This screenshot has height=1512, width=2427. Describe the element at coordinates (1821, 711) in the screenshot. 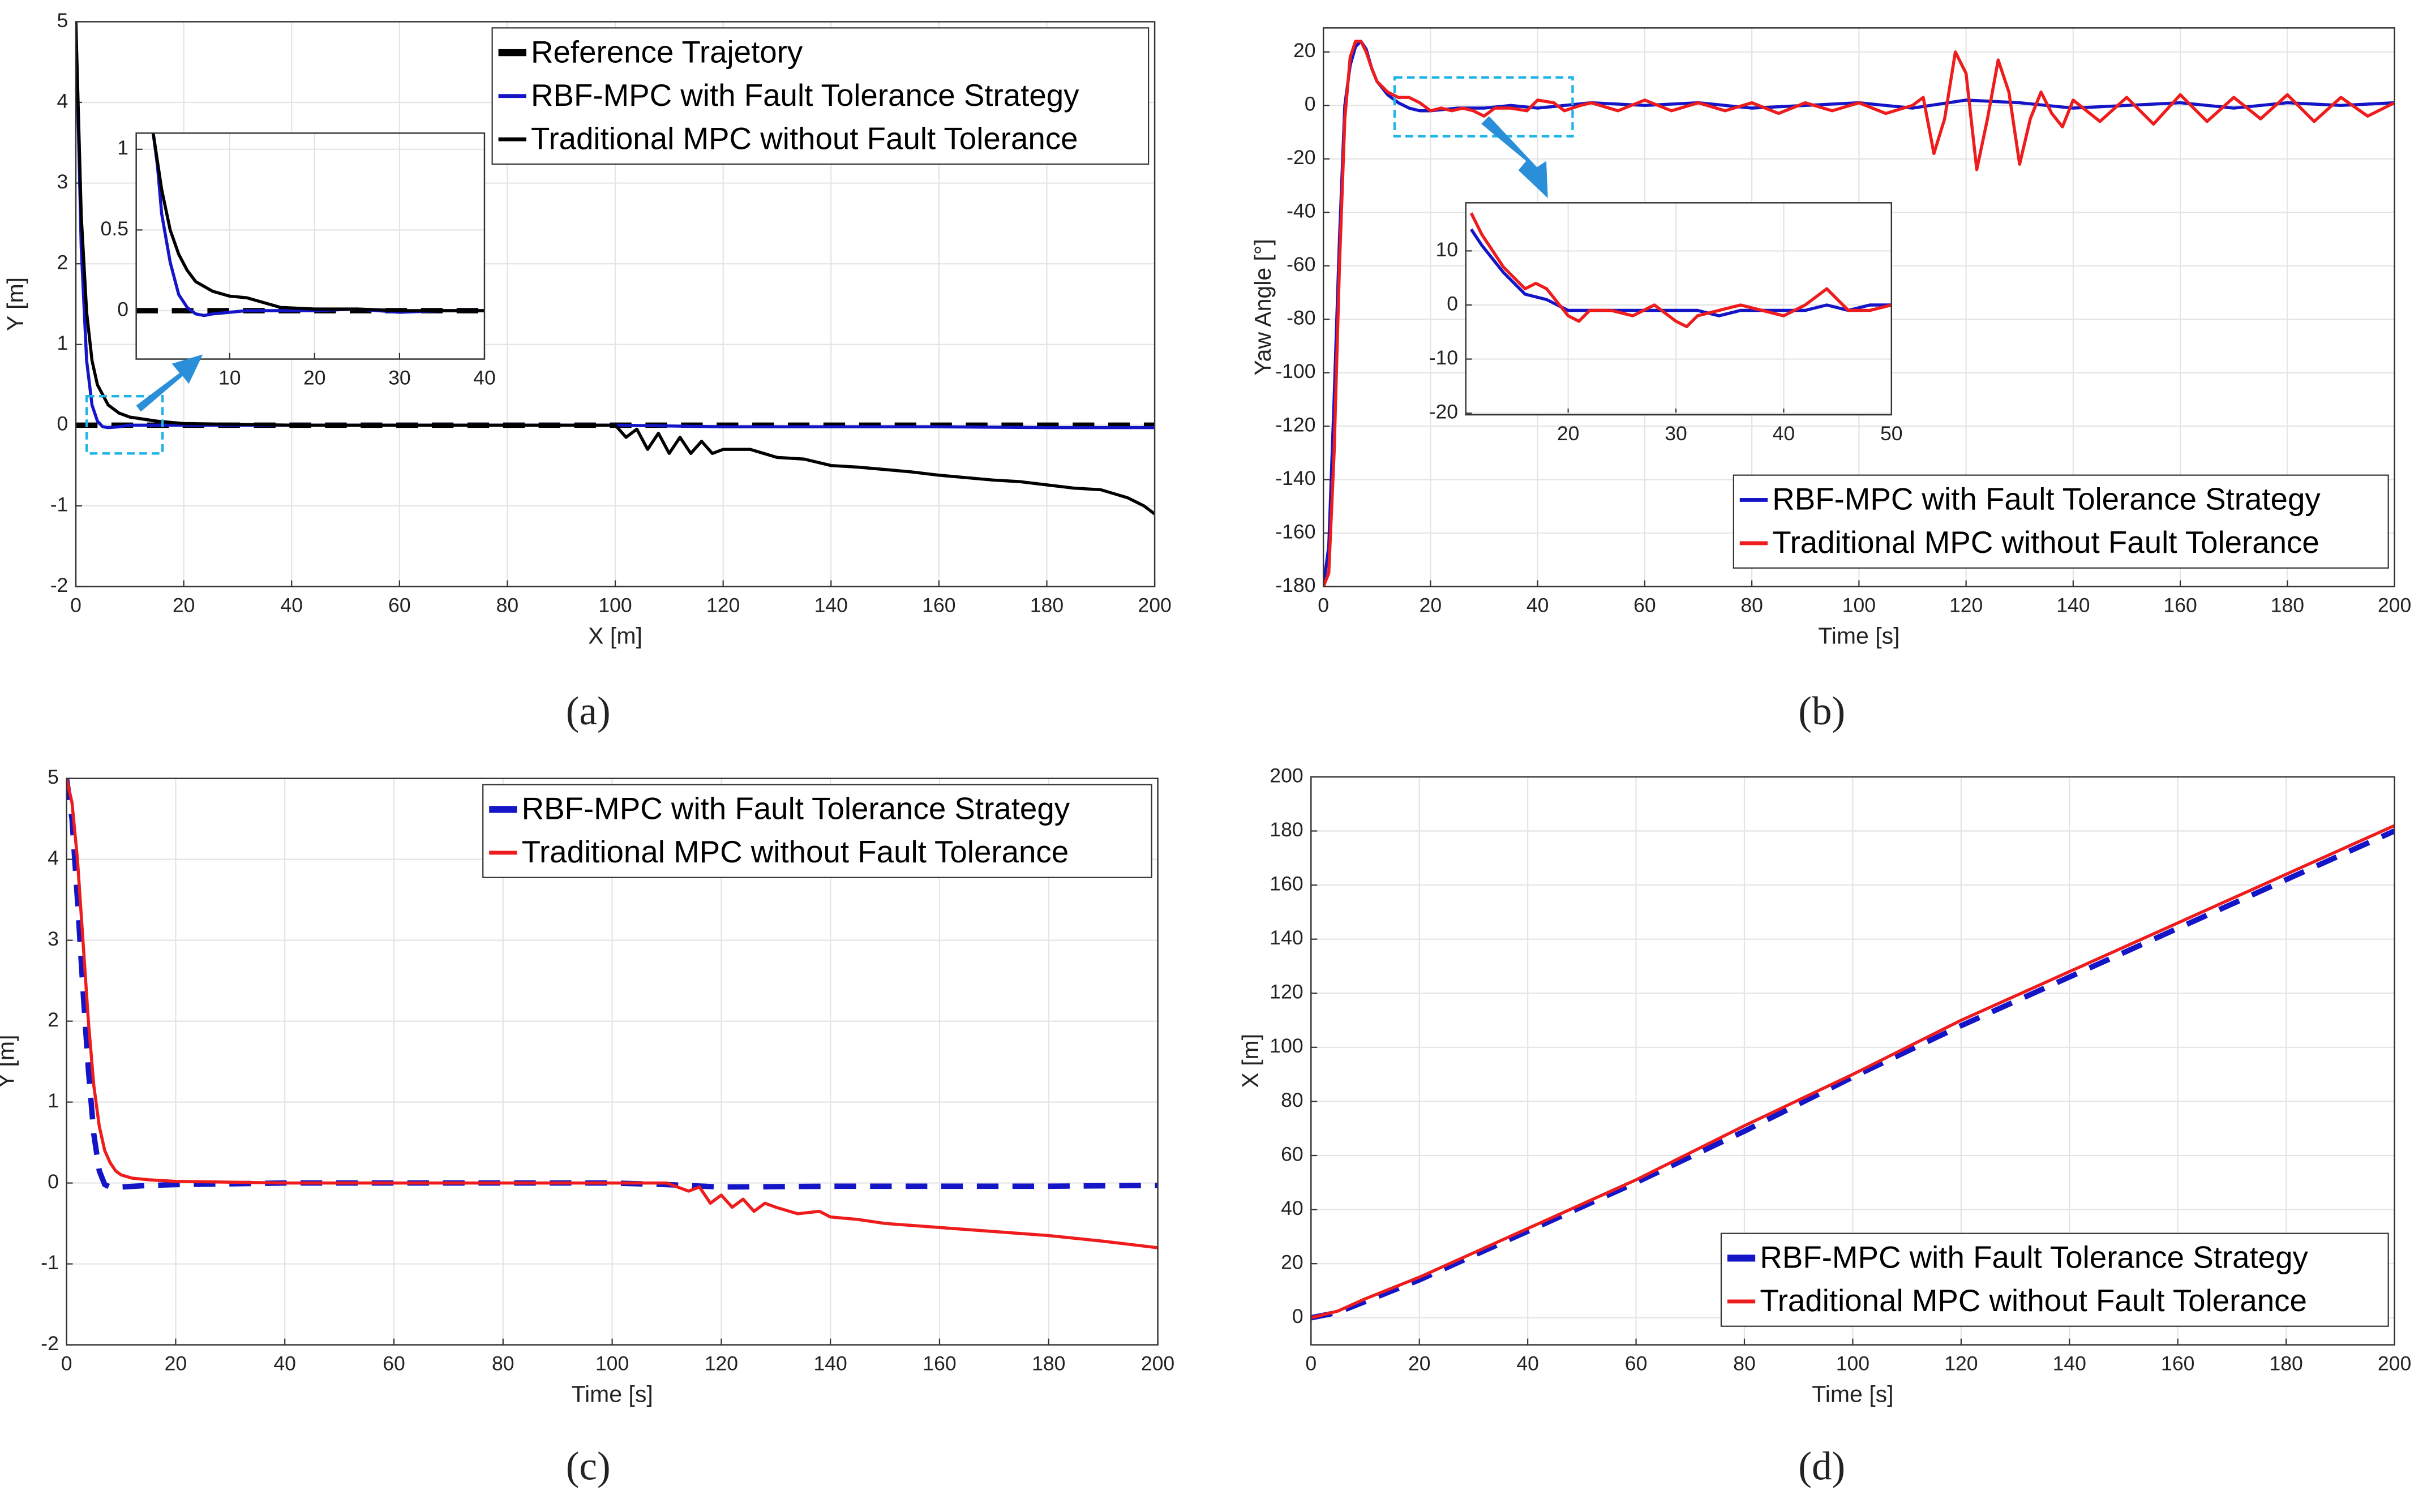

I see `panel-label: (b)` at that location.